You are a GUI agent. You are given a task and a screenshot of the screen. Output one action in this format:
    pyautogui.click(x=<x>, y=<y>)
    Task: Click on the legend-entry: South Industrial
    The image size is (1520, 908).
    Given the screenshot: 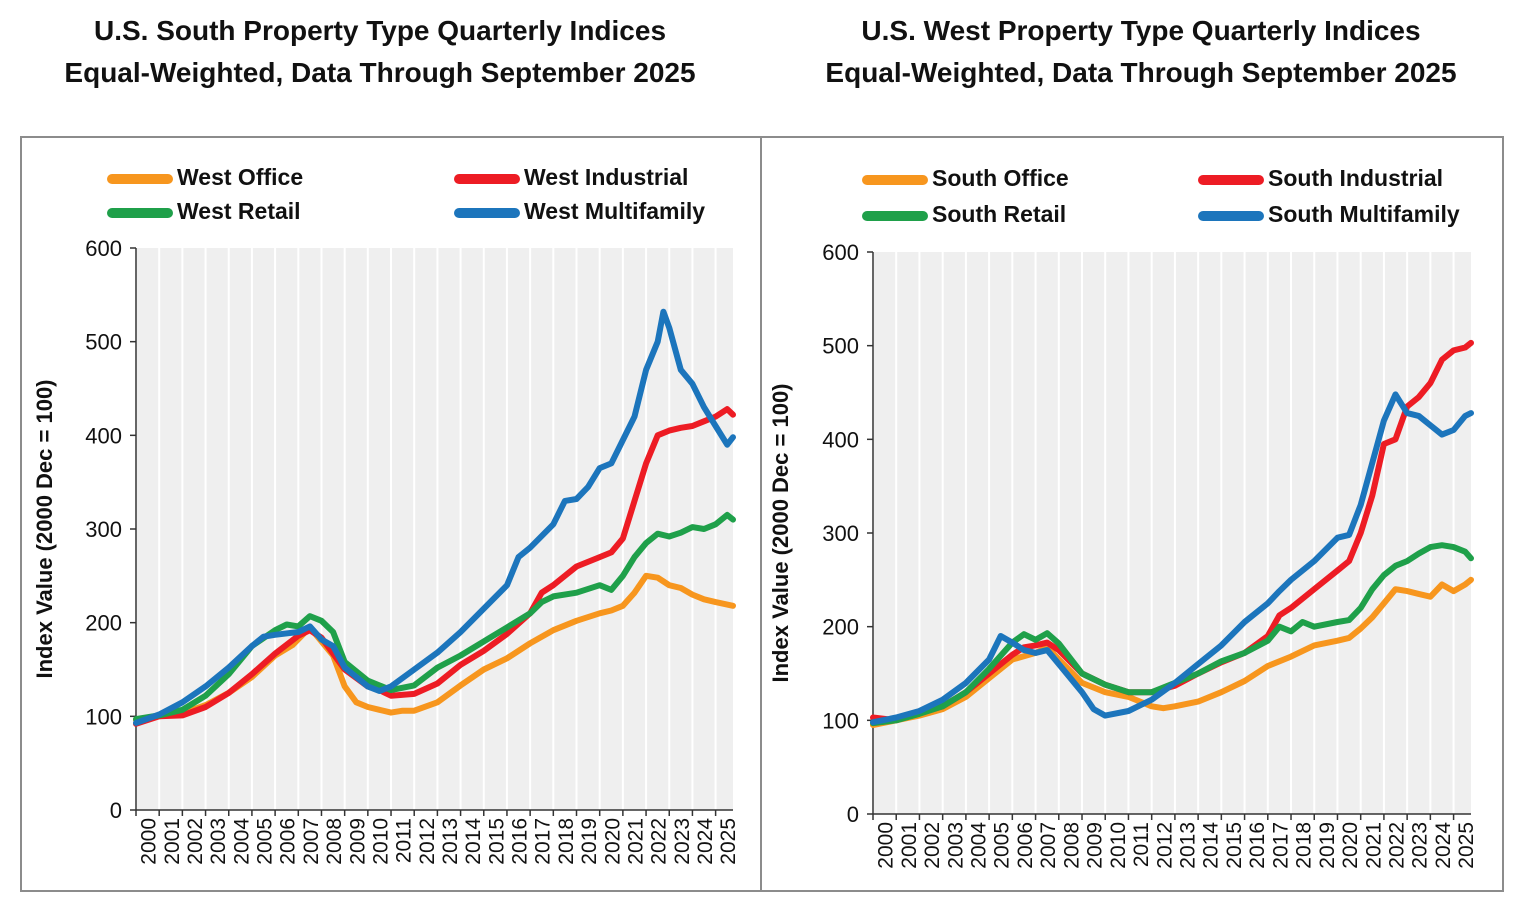 What is the action you would take?
    pyautogui.click(x=1320, y=178)
    